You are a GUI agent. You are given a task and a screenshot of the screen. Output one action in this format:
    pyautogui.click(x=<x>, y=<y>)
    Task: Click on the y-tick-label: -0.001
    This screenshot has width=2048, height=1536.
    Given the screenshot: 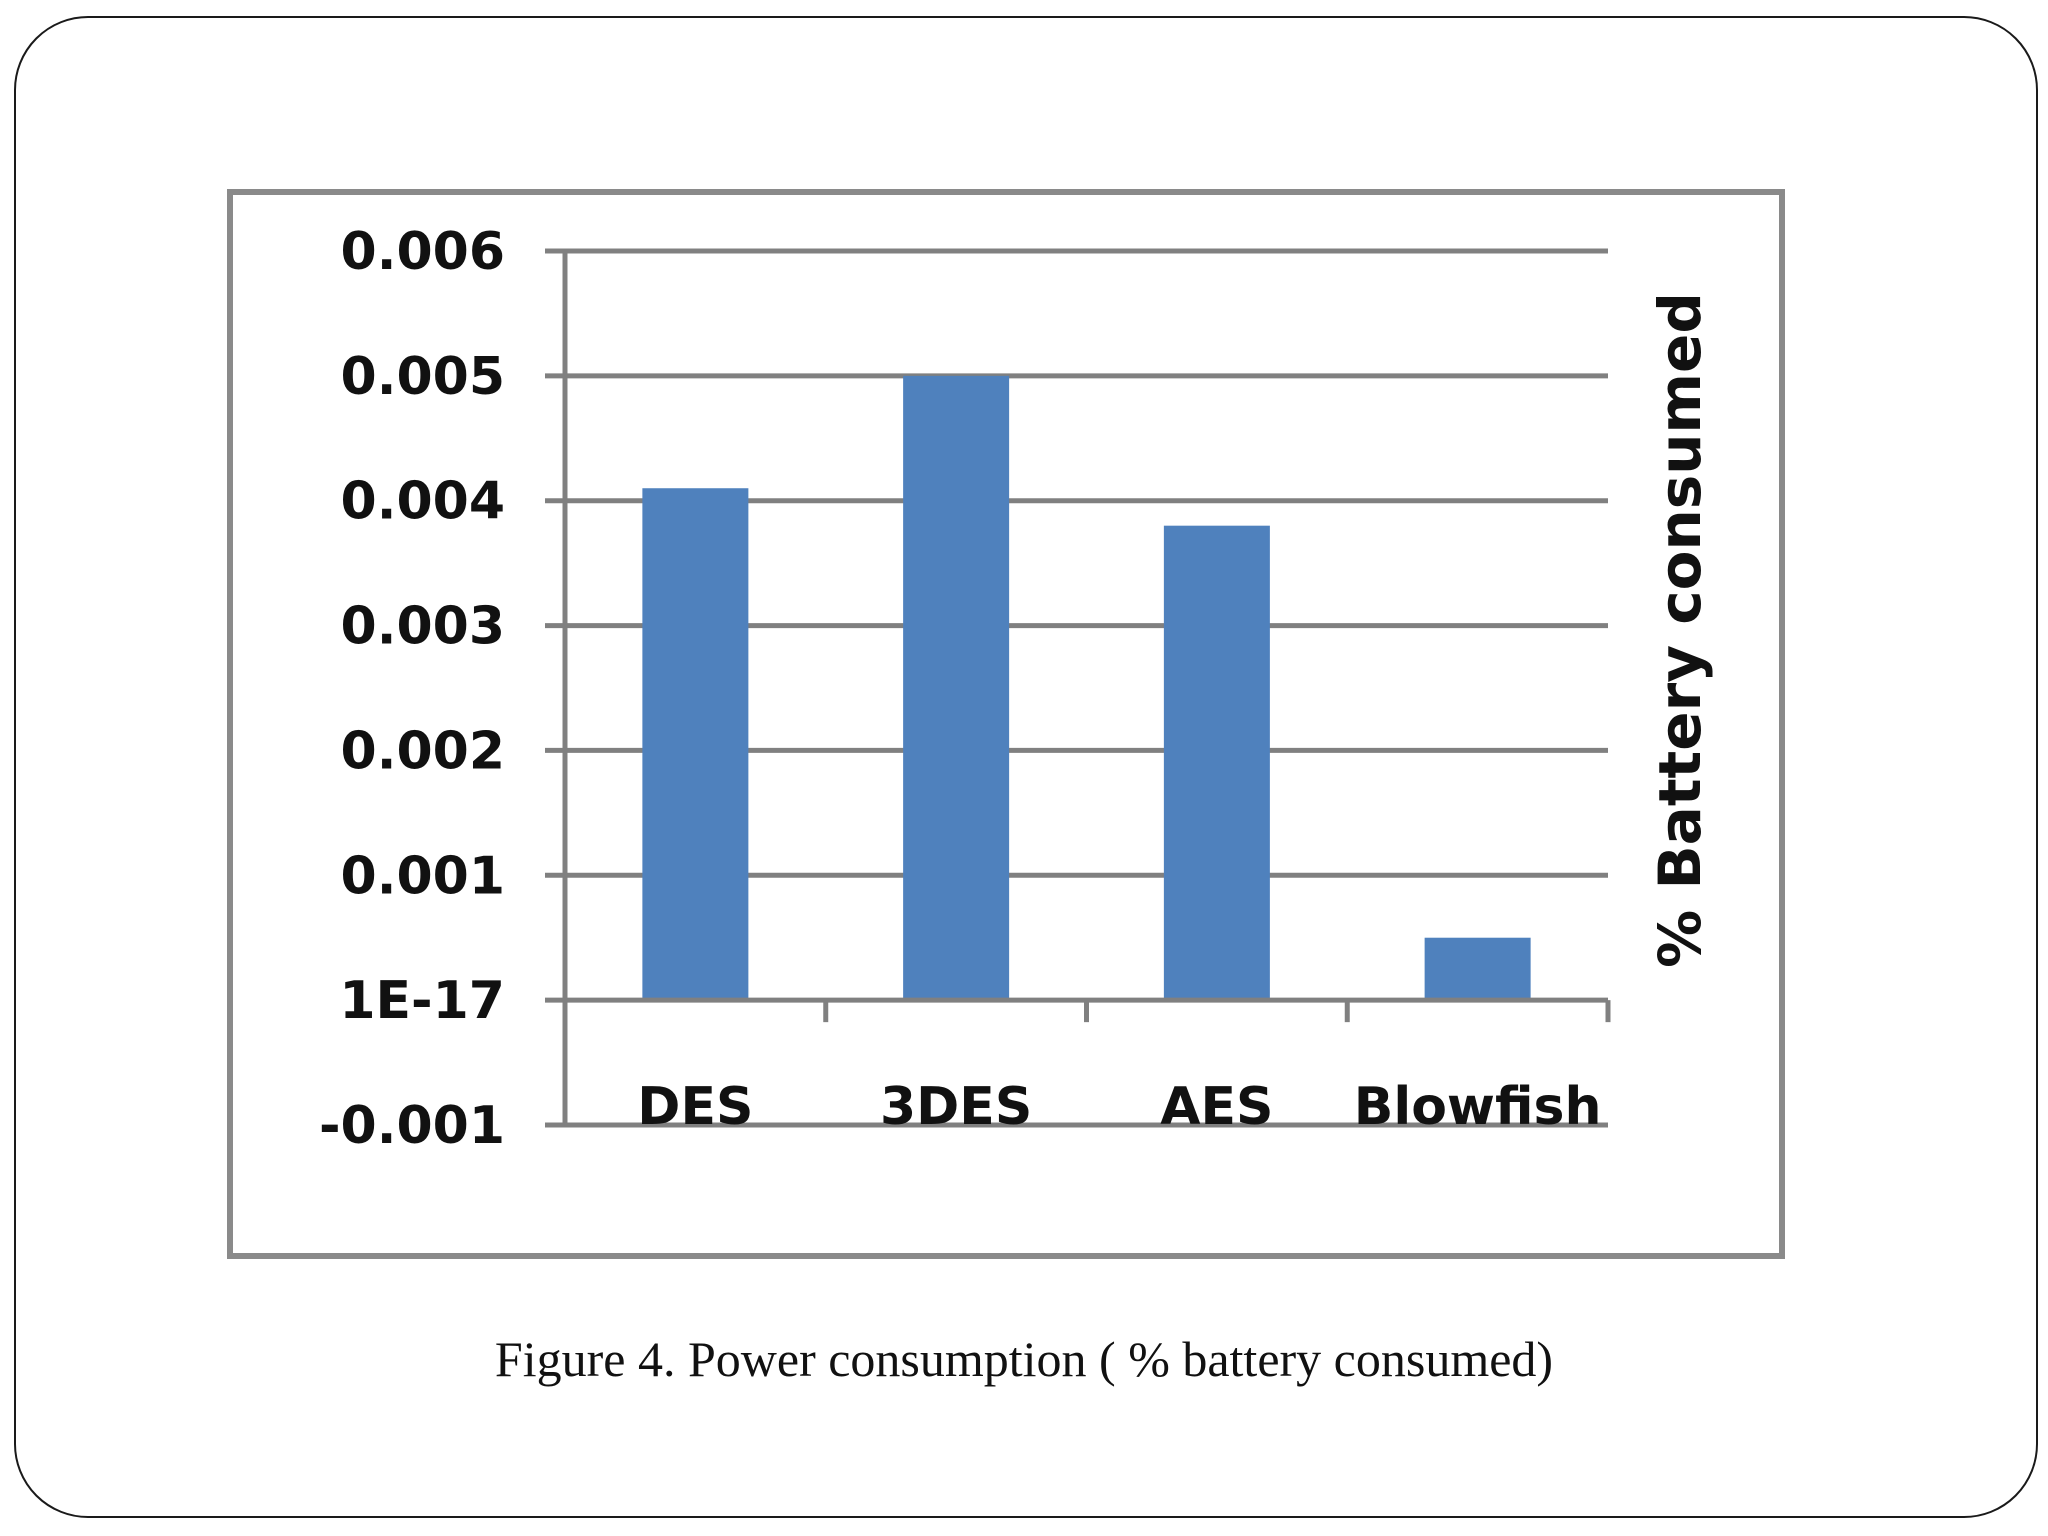 What is the action you would take?
    pyautogui.click(x=412, y=1126)
    